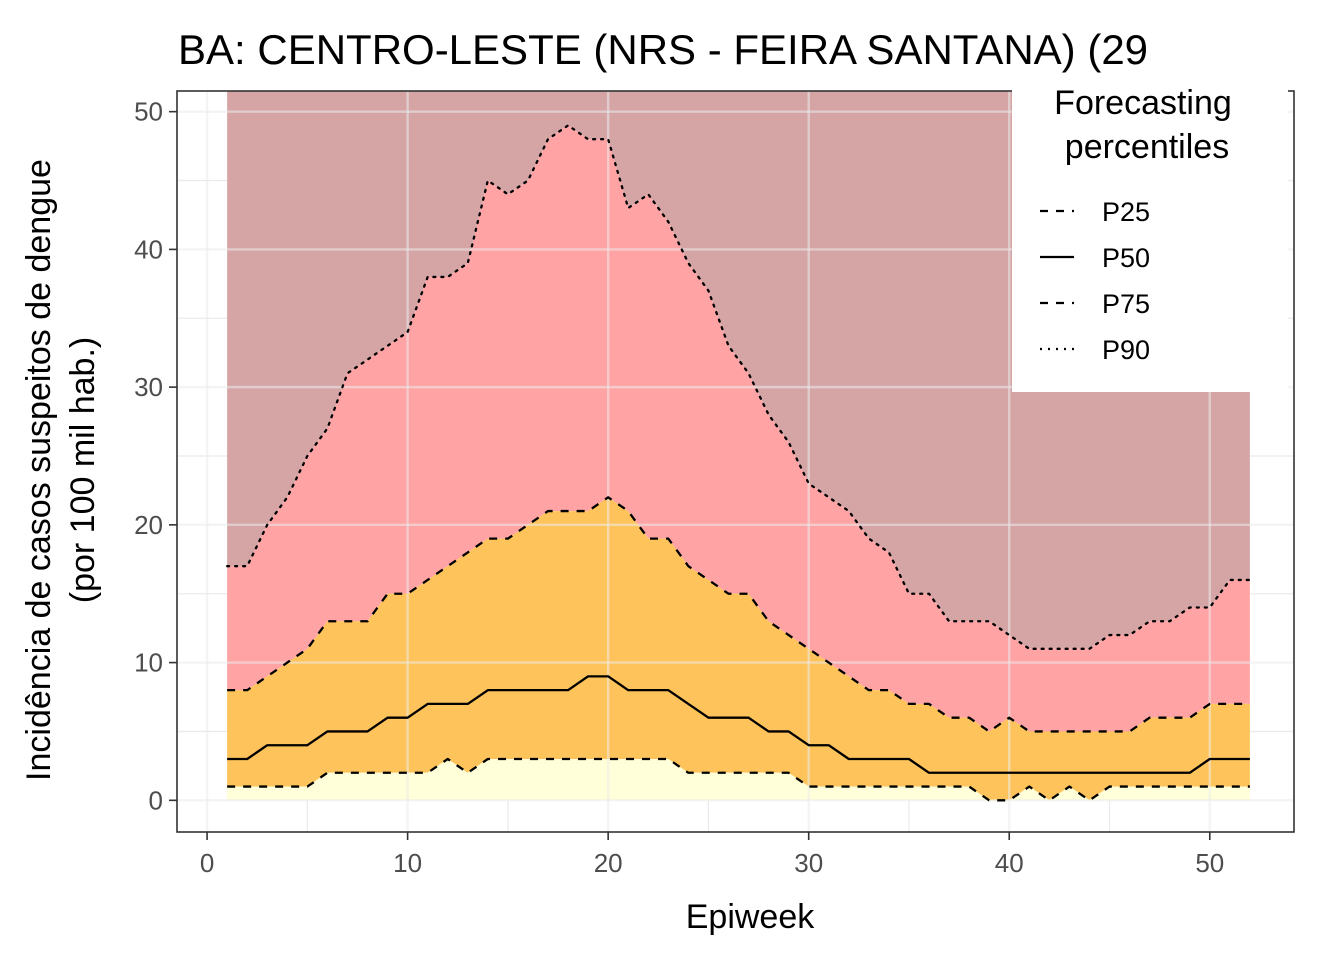  Describe the element at coordinates (83, 470) in the screenshot. I see `y-axis-title-line2: (por 100 mil hab.)` at that location.